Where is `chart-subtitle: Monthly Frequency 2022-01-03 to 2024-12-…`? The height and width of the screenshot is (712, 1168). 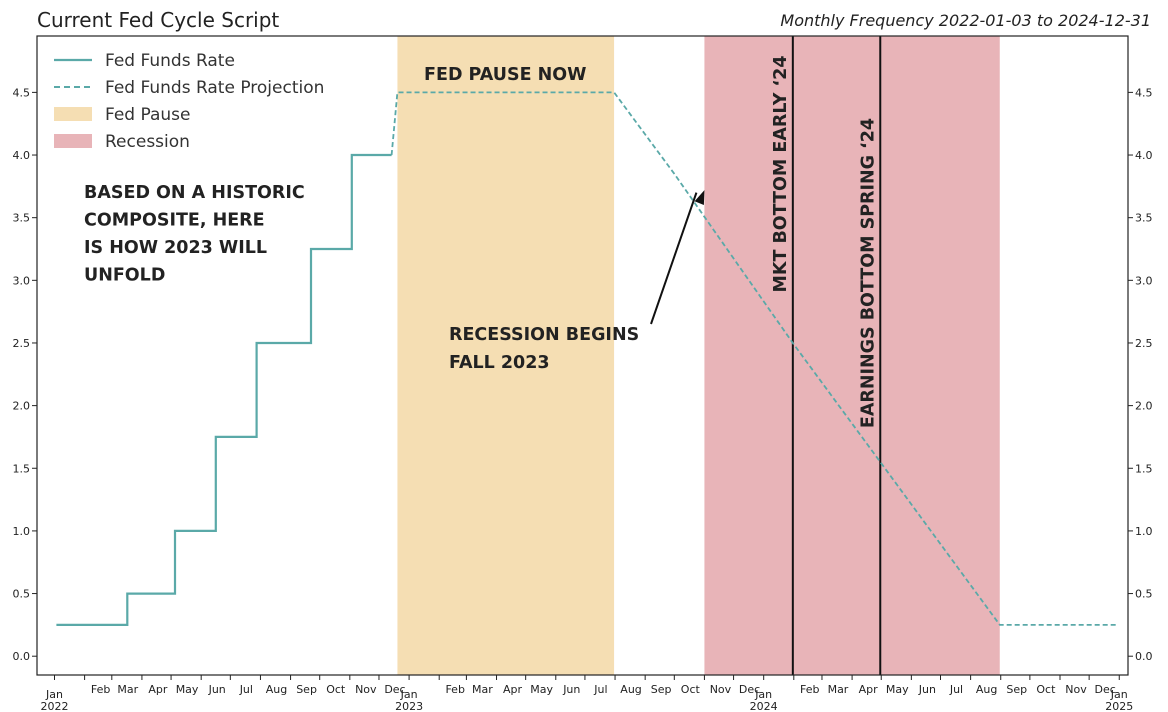 chart-subtitle: Monthly Frequency 2022-01-03 to 2024-12-… is located at coordinates (965, 20).